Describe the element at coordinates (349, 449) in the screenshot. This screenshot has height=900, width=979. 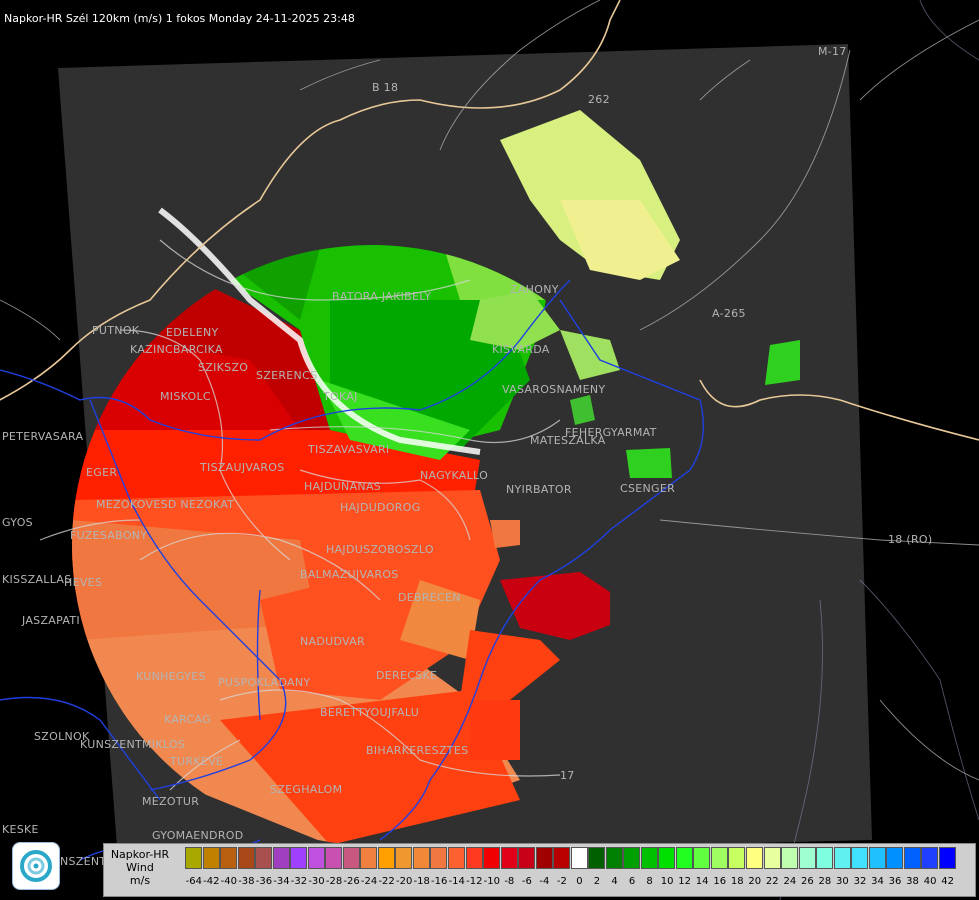
I see `place-label: TISZAVASVARI` at that location.